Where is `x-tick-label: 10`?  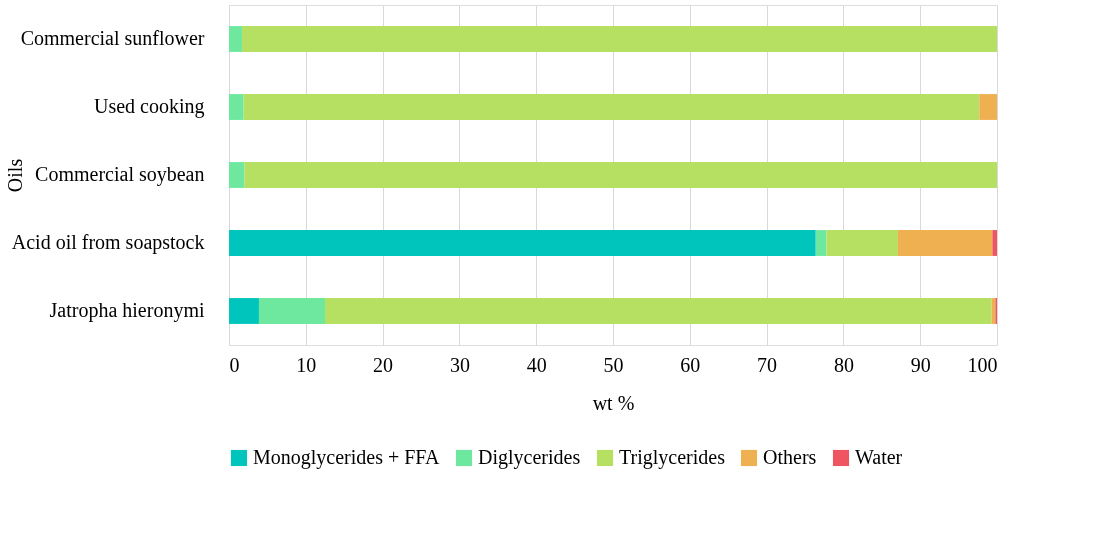
x-tick-label: 10 is located at coordinates (306, 364).